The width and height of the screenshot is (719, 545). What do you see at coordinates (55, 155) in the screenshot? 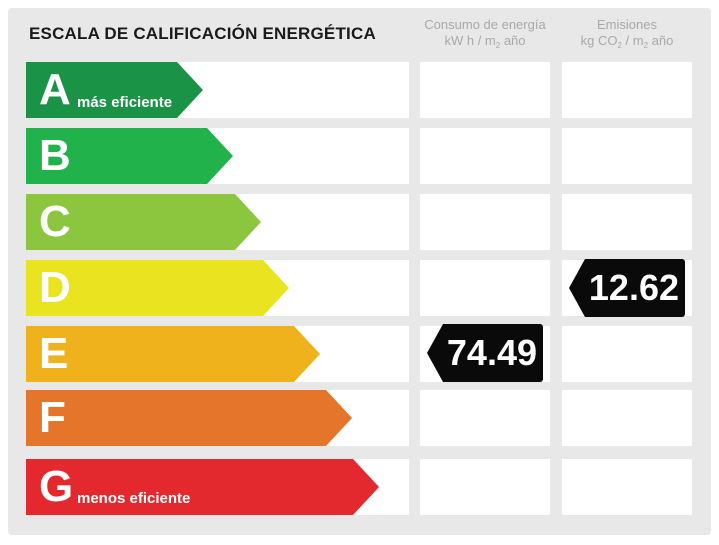
I see `grade-letter-b: B` at bounding box center [55, 155].